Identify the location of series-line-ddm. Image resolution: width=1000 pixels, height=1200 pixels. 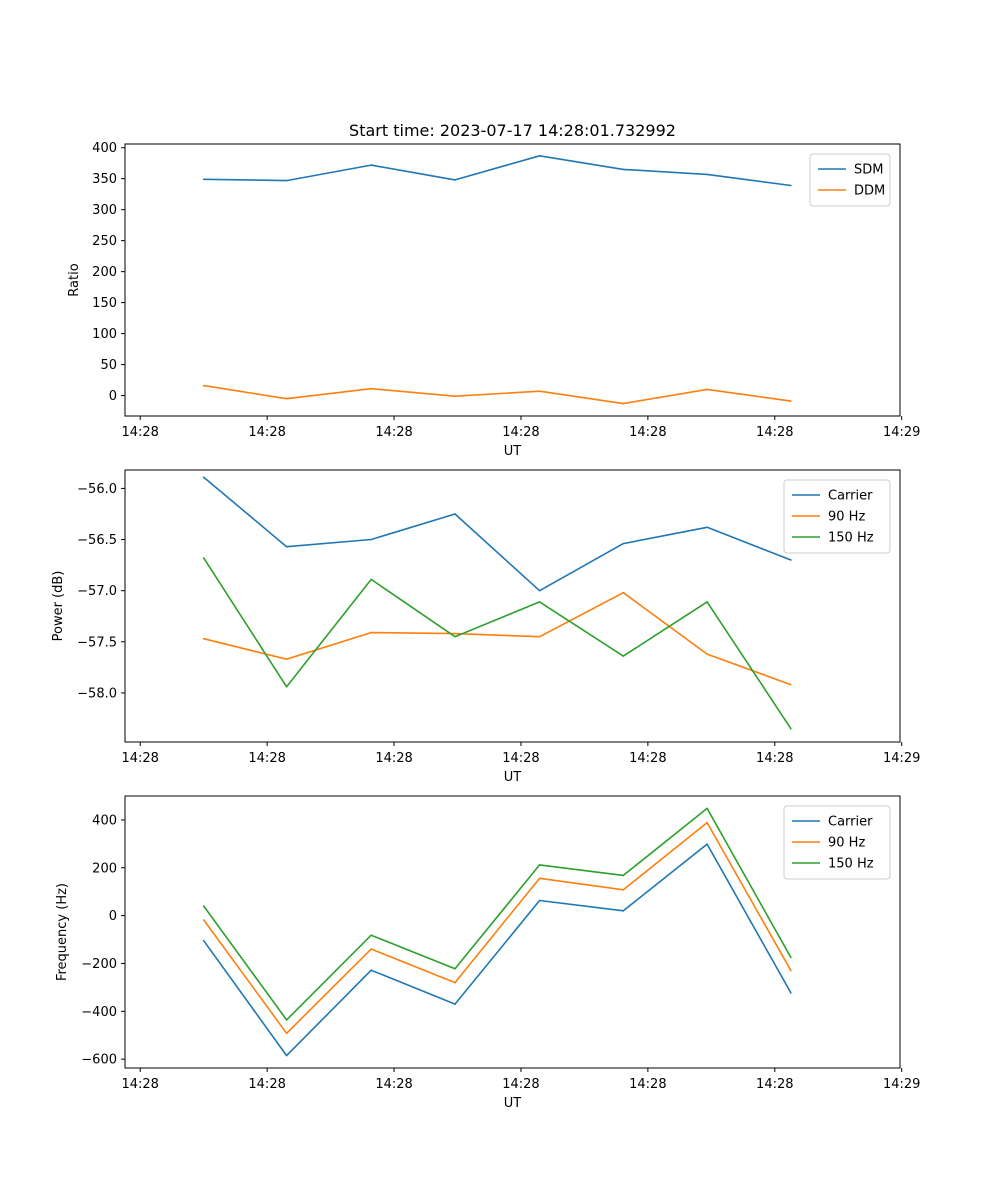
(497, 394).